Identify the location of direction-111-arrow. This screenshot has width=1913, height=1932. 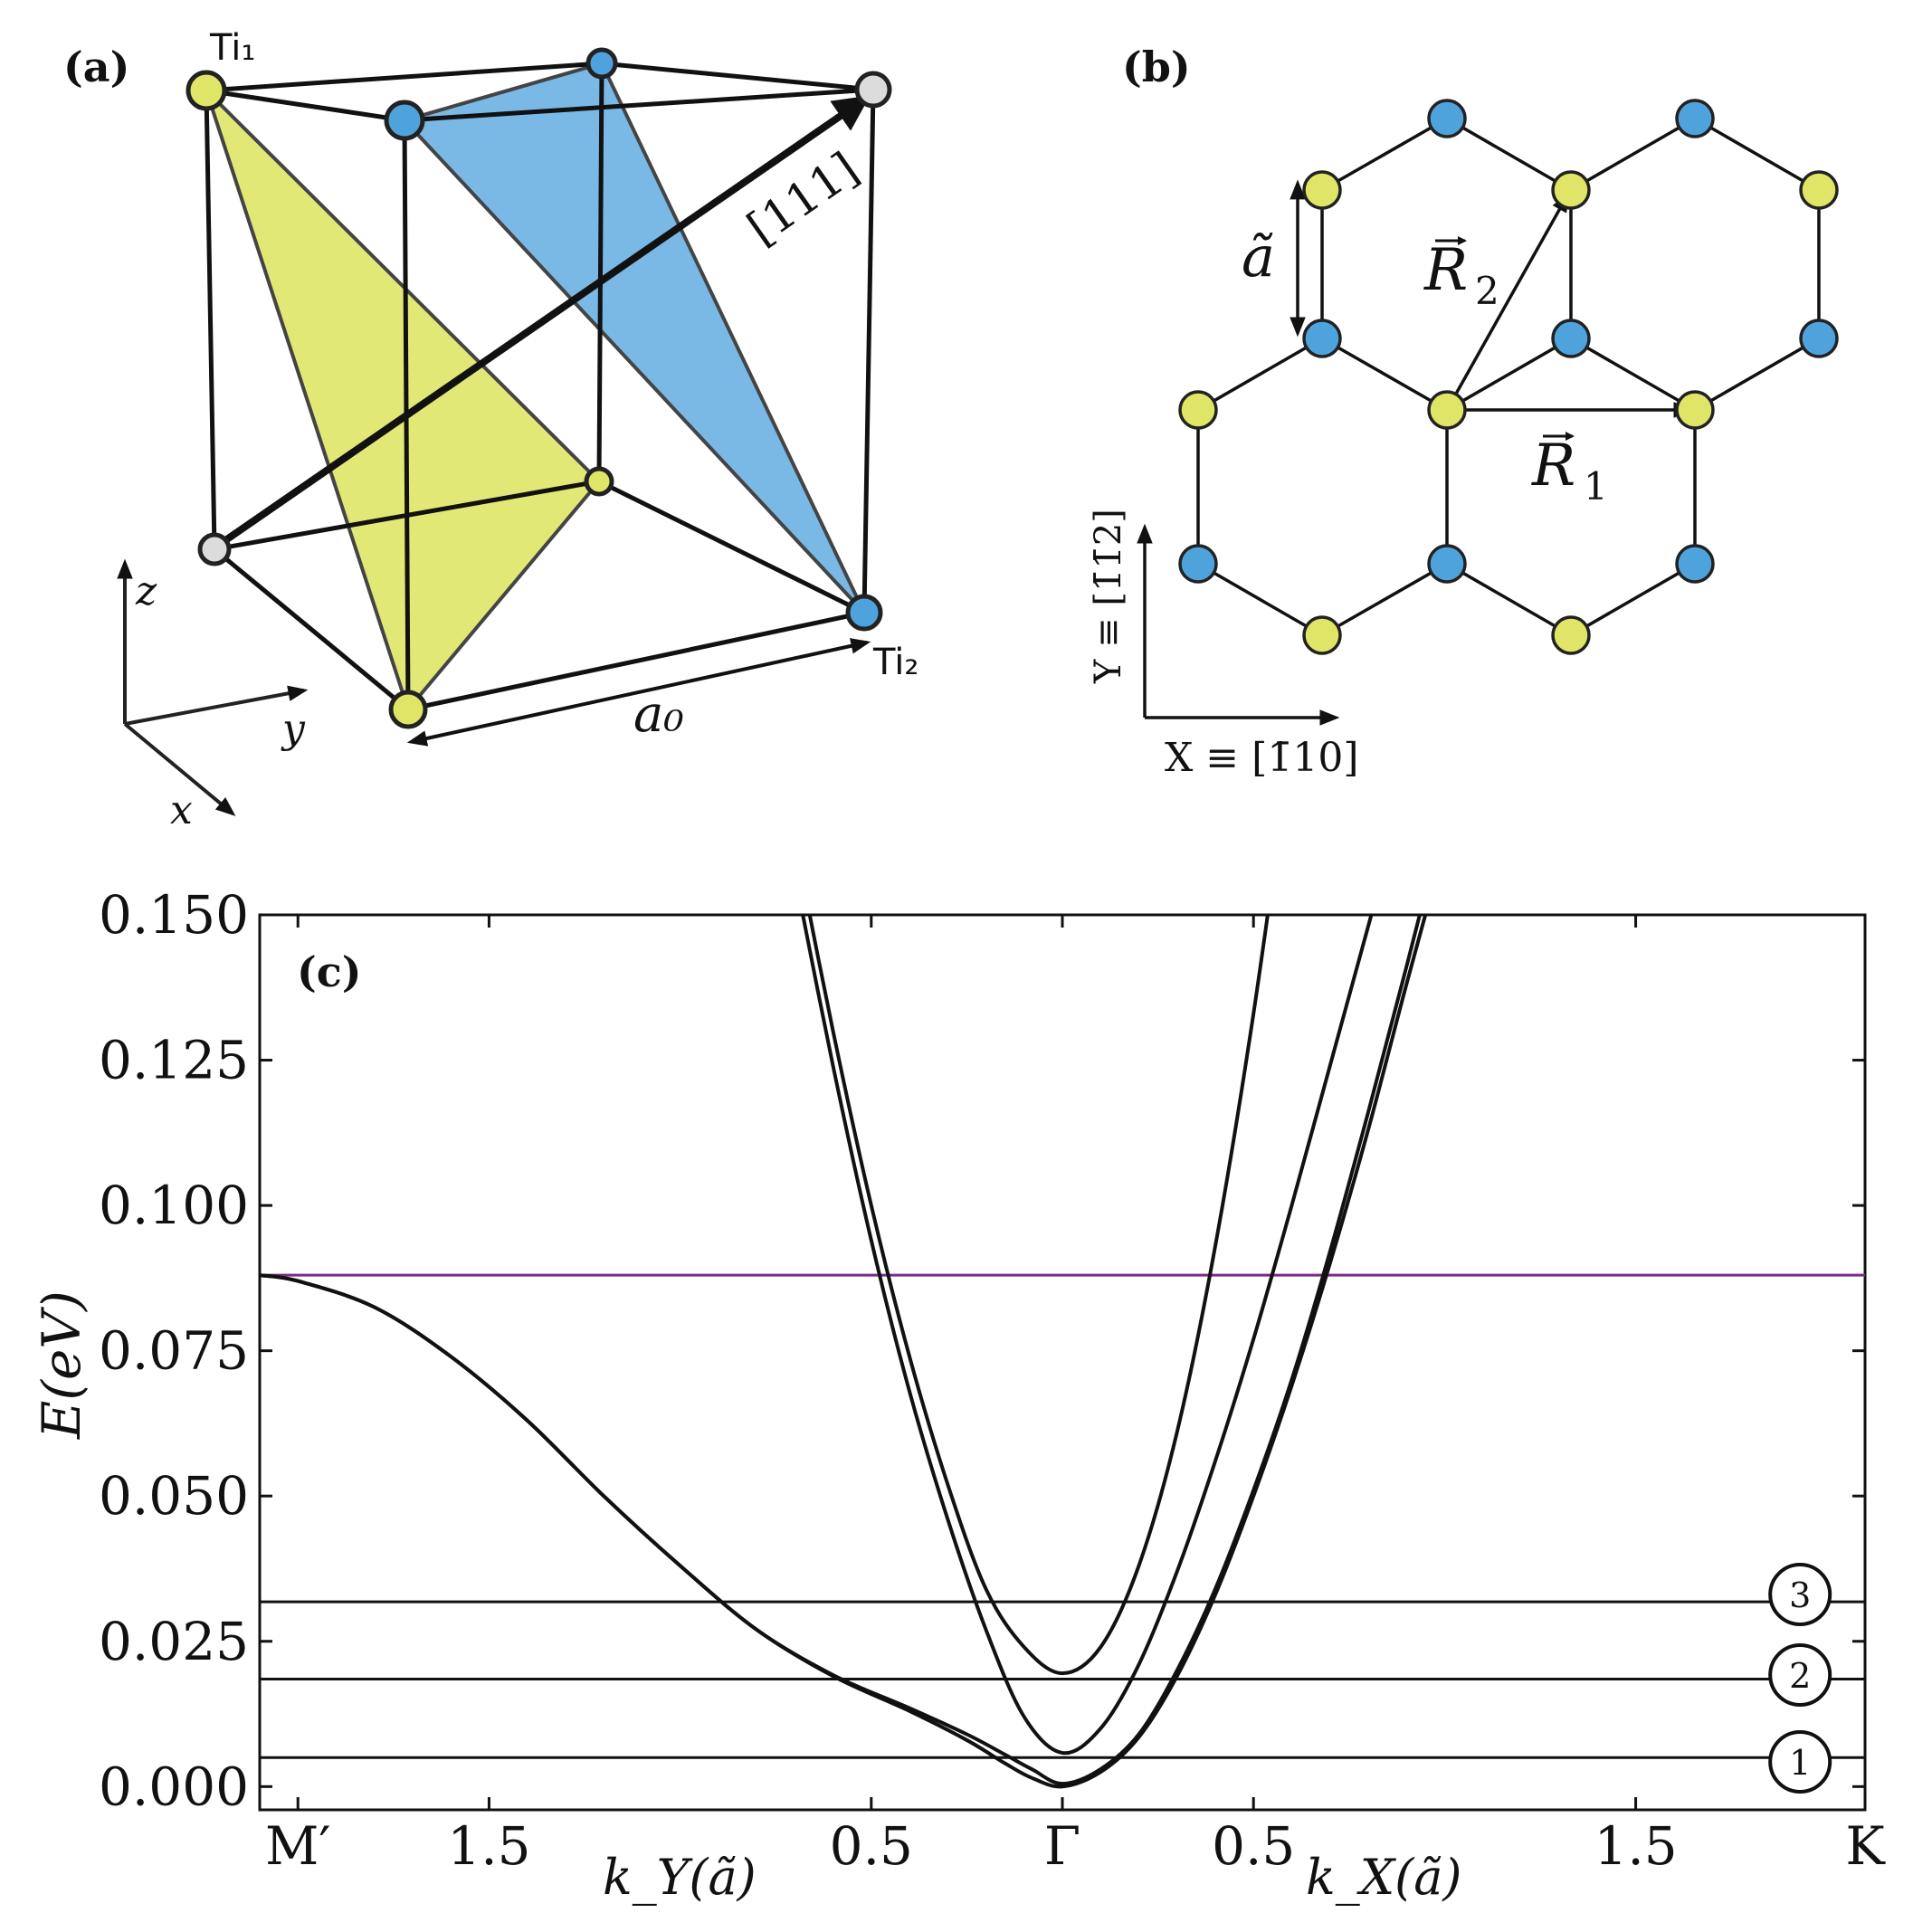
(543, 321).